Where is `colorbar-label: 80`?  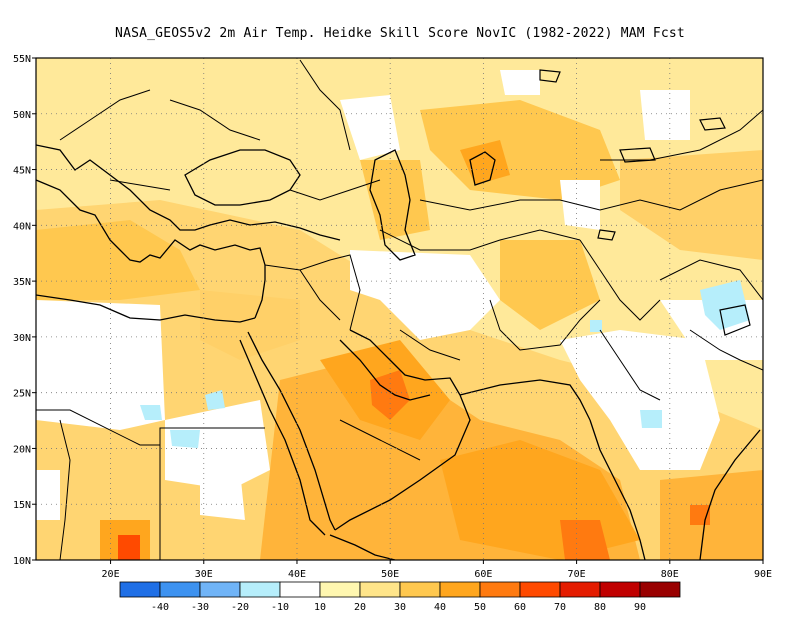 colorbar-label: 80 is located at coordinates (600, 607).